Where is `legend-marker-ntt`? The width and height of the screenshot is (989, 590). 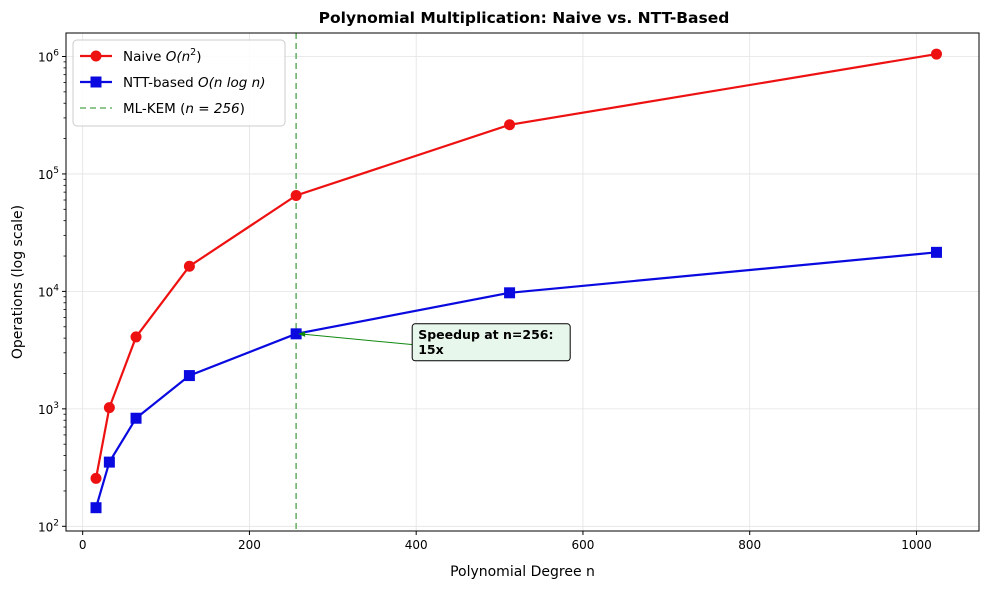
legend-marker-ntt is located at coordinates (96, 82).